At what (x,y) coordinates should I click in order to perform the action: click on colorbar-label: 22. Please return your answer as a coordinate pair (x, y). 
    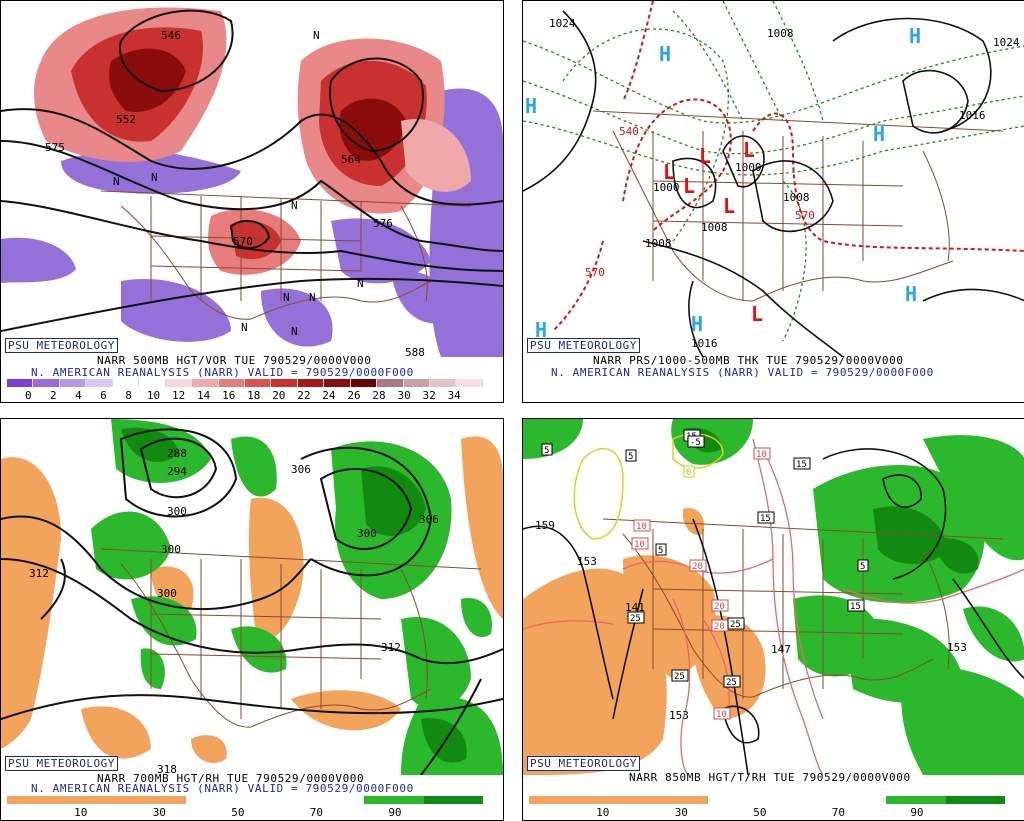
    Looking at the image, I should click on (304, 395).